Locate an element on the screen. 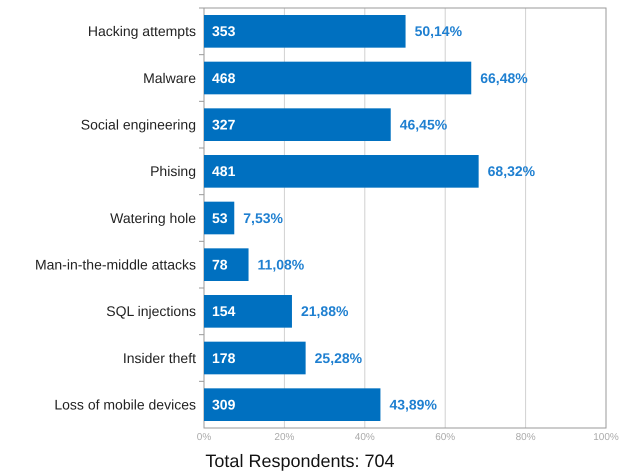 This screenshot has height=471, width=620. data-label: 7,53% is located at coordinates (263, 218).